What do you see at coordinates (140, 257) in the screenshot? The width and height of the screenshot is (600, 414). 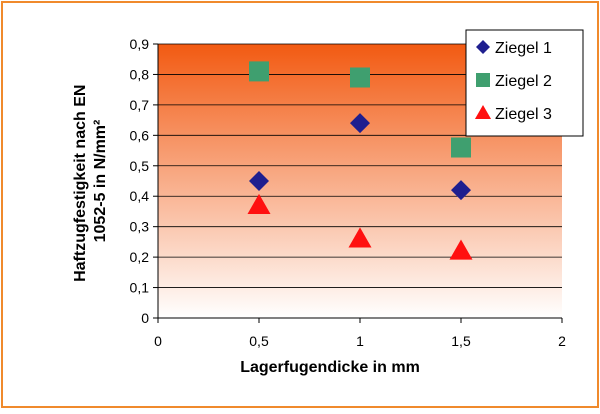 I see `y-tick-label: 0,2` at bounding box center [140, 257].